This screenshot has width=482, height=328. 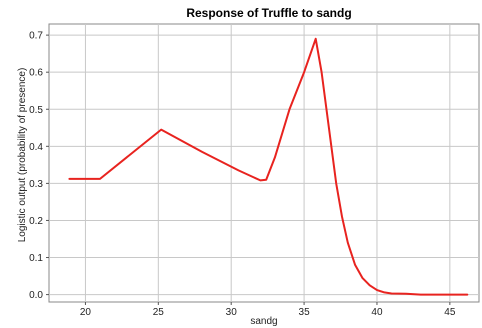 What do you see at coordinates (232, 312) in the screenshot?
I see `x-tick-label: 30` at bounding box center [232, 312].